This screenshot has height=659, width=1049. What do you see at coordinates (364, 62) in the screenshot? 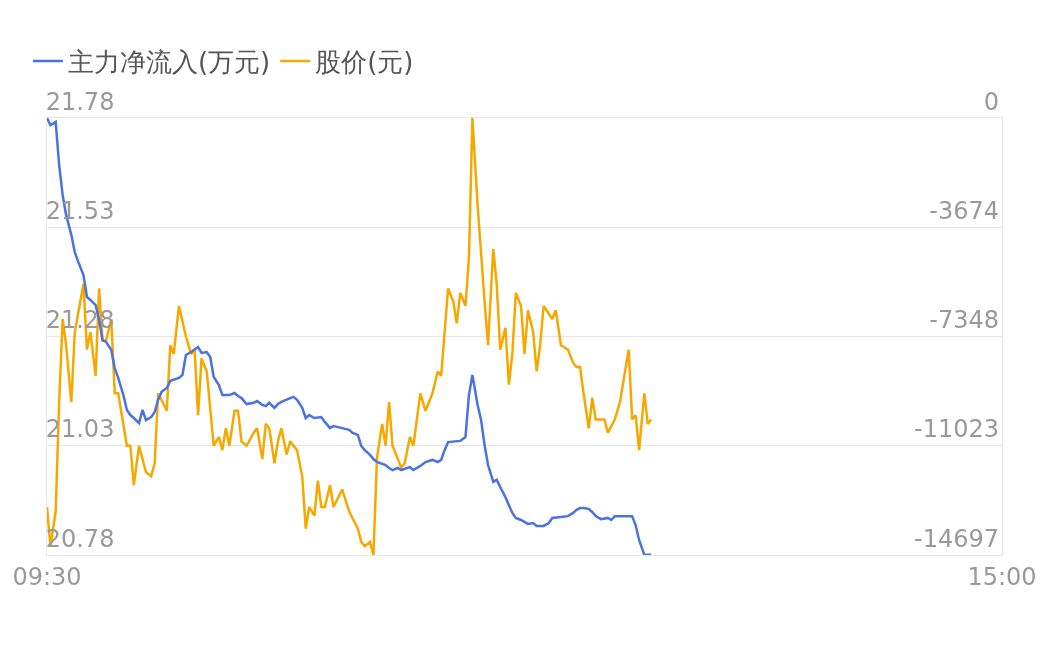
I see `legend-label: 股价(元)` at bounding box center [364, 62].